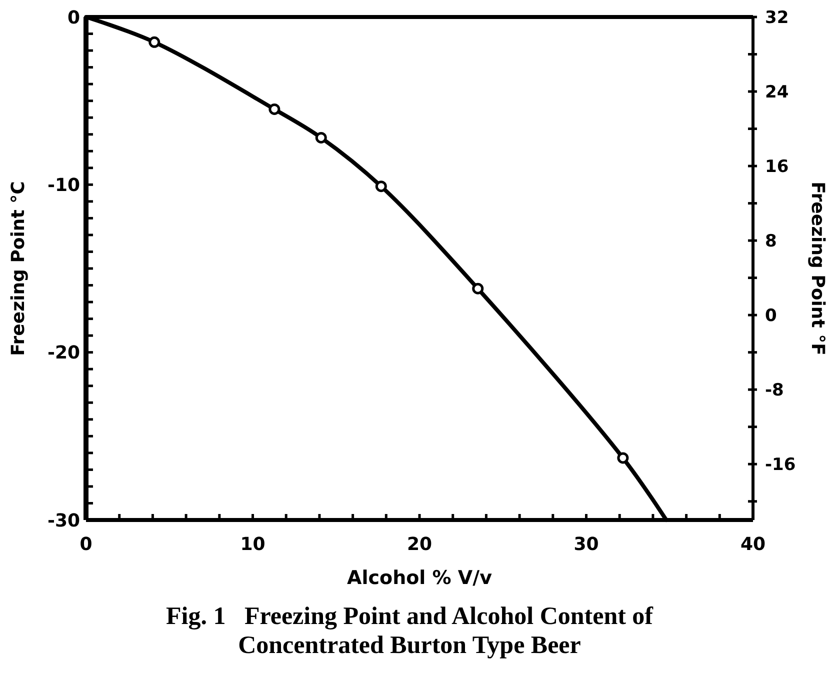  Describe the element at coordinates (586, 544) in the screenshot. I see `x-tick-label: 30` at that location.